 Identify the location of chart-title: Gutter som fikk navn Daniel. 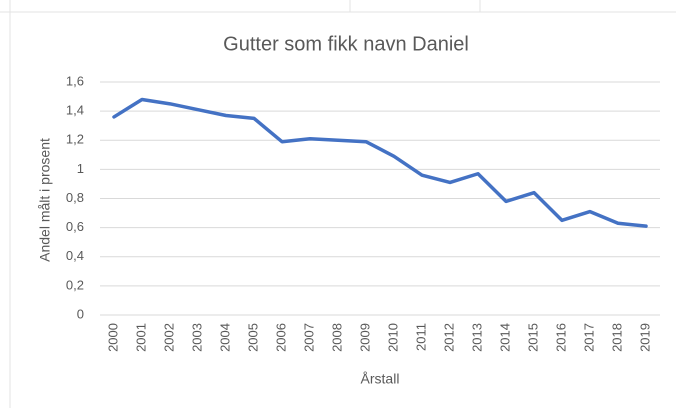
(346, 44).